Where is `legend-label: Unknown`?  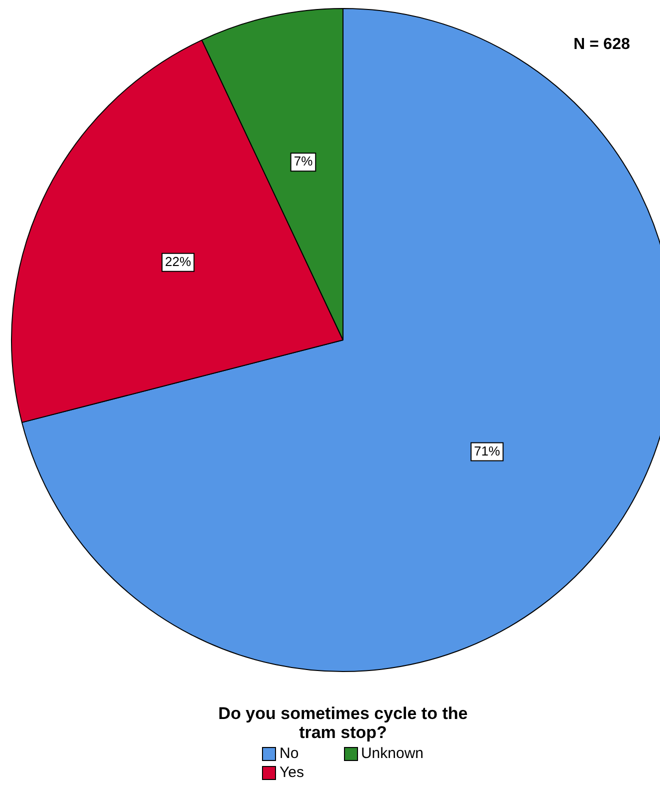 legend-label: Unknown is located at coordinates (392, 753).